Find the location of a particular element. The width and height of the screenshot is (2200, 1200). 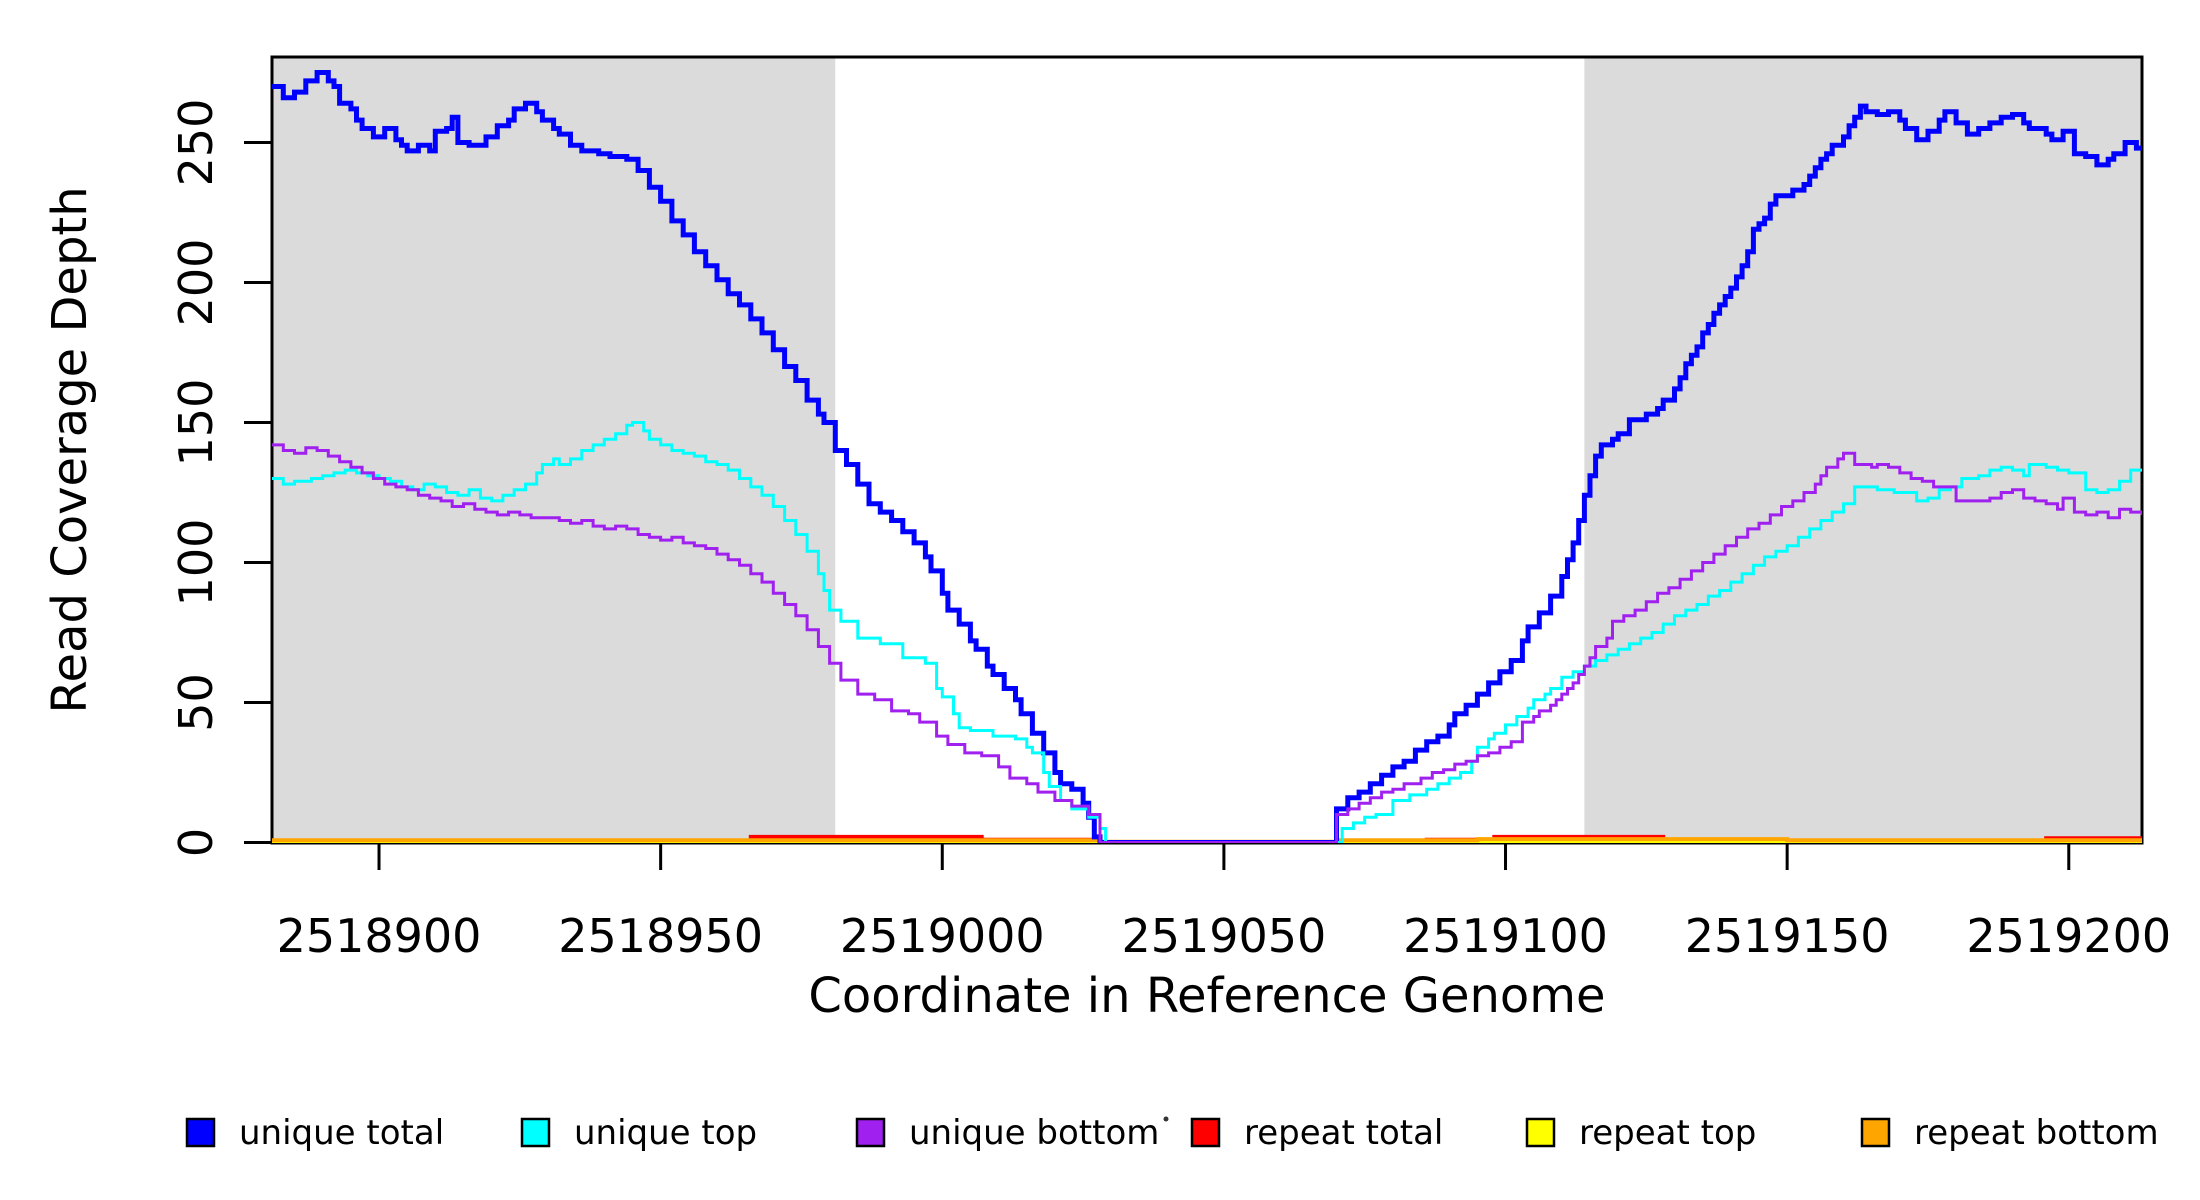

legend-swatch-repeat-total is located at coordinates (1205, 1132).